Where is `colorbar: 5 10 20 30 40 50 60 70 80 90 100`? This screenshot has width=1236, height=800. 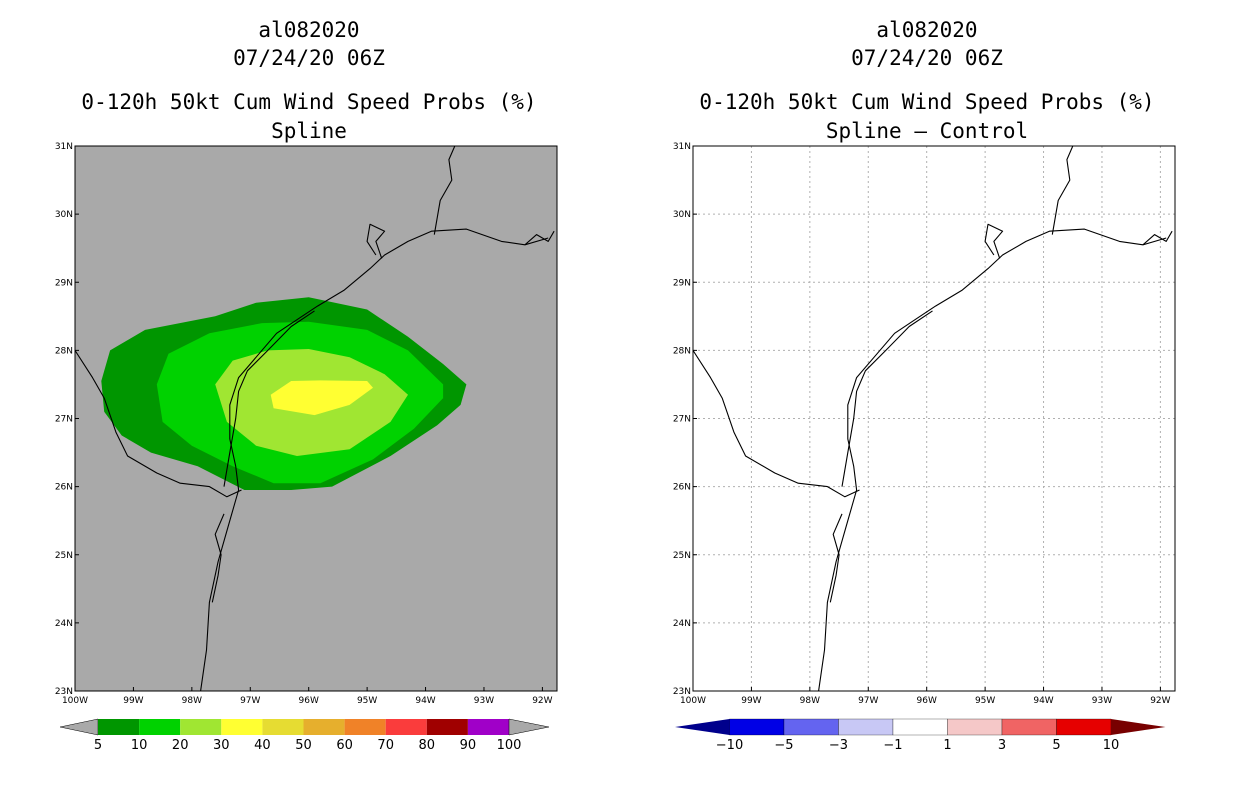 colorbar: 5 10 20 30 40 50 60 70 80 90 100 is located at coordinates (304, 735).